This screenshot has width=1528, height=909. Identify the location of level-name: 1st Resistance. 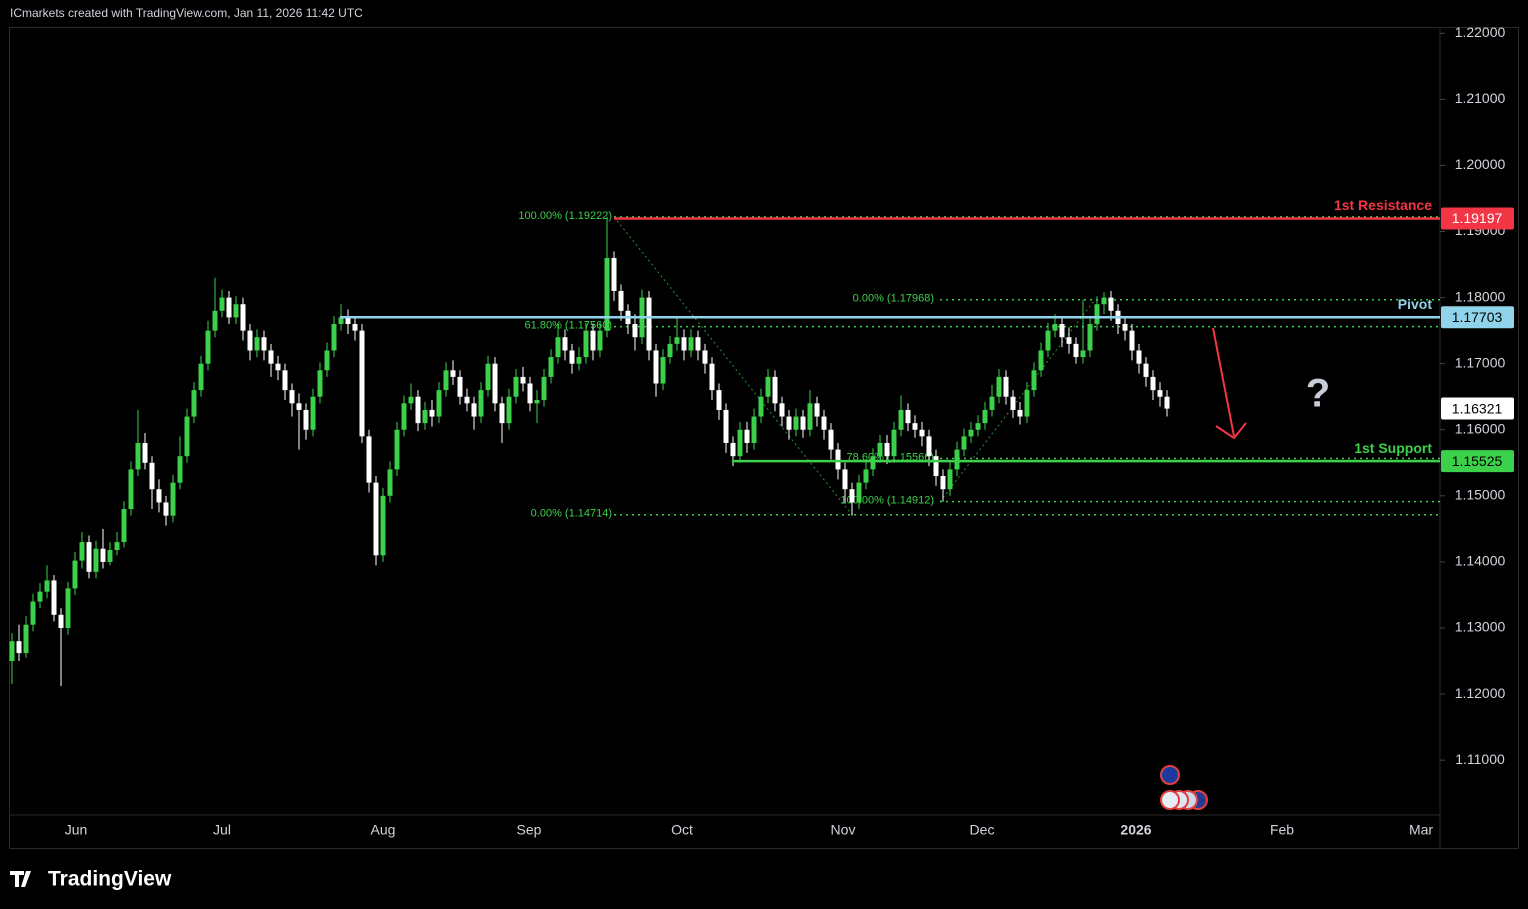
(1383, 205).